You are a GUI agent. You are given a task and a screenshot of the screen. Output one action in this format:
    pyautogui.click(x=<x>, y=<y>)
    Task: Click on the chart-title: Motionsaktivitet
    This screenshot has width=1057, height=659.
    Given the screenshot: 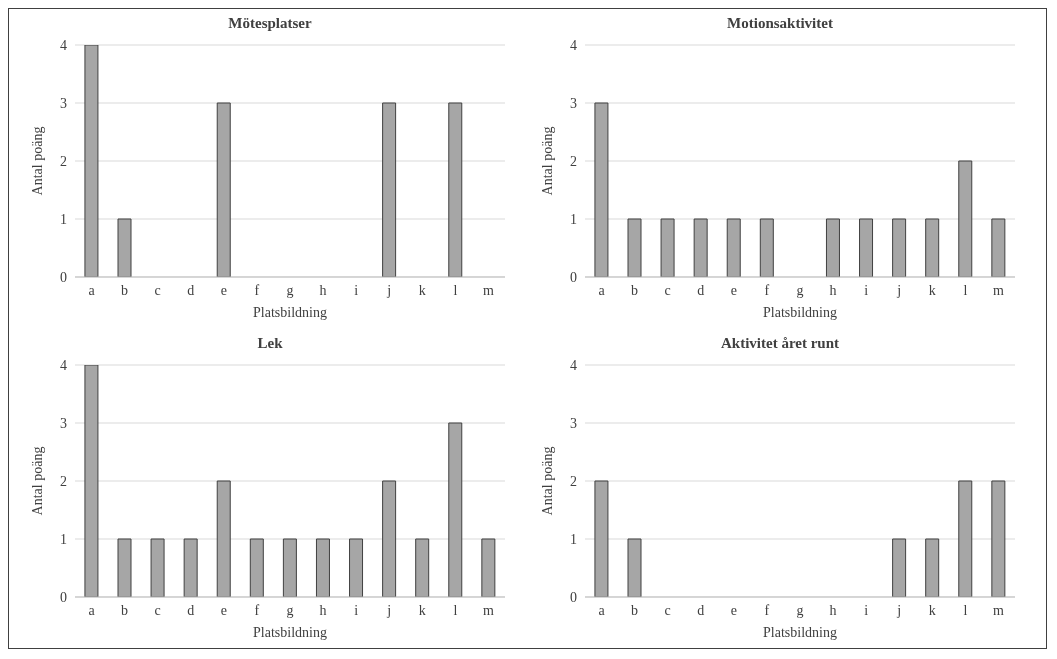 What is the action you would take?
    pyautogui.click(x=780, y=23)
    